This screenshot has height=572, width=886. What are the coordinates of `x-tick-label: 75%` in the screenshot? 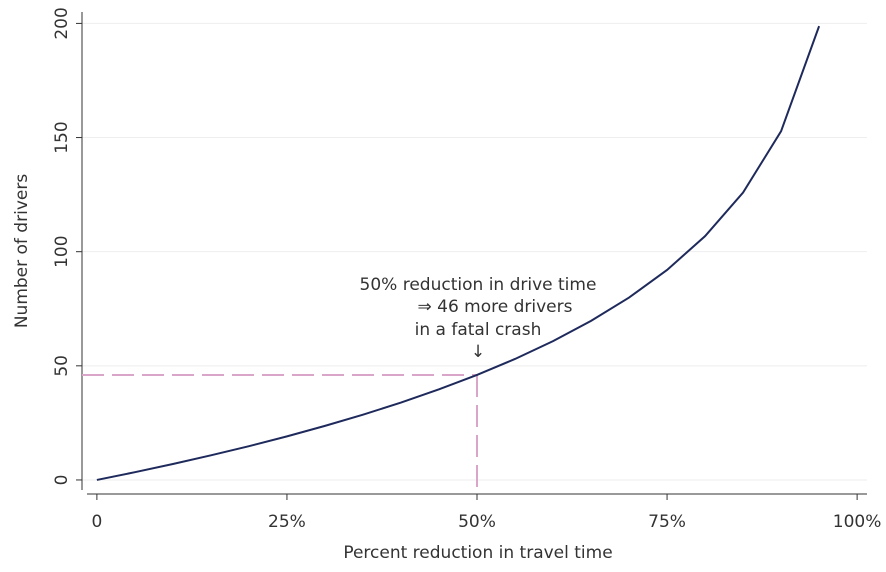 It's located at (667, 522).